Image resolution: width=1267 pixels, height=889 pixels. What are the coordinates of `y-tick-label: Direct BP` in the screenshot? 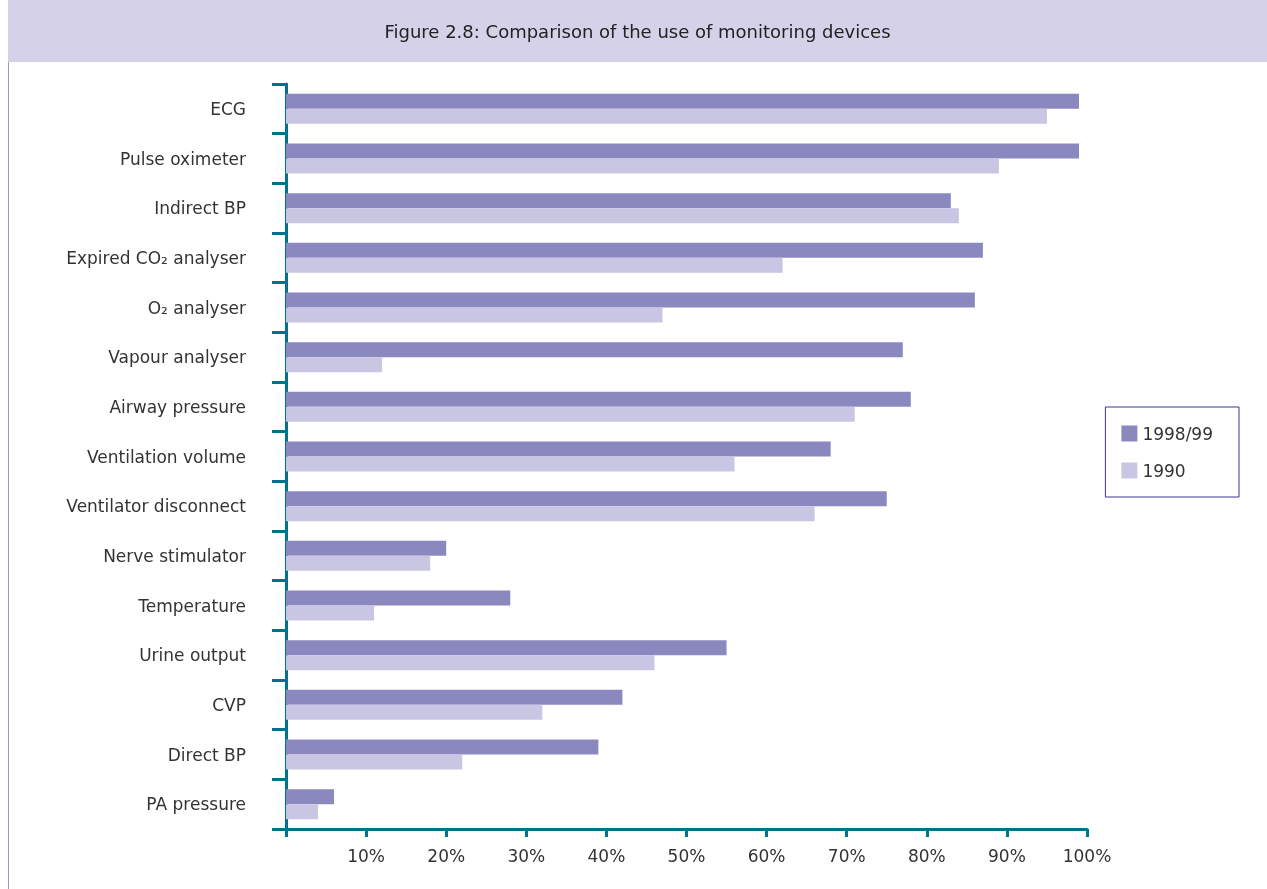 It's located at (206, 754).